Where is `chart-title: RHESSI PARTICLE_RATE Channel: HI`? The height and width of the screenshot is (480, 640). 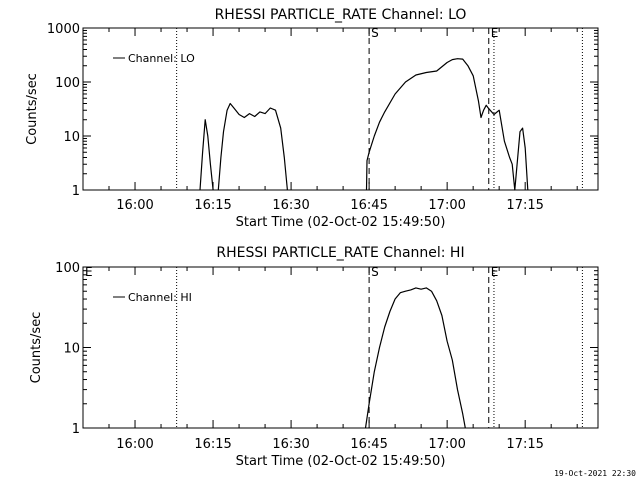 chart-title: RHESSI PARTICLE_RATE Channel: HI is located at coordinates (340, 253).